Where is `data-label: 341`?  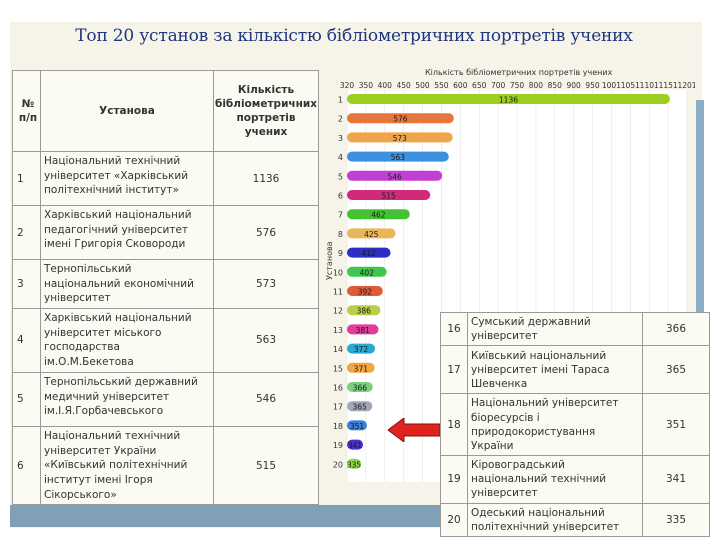
data-label: 341 is located at coordinates (355, 445).